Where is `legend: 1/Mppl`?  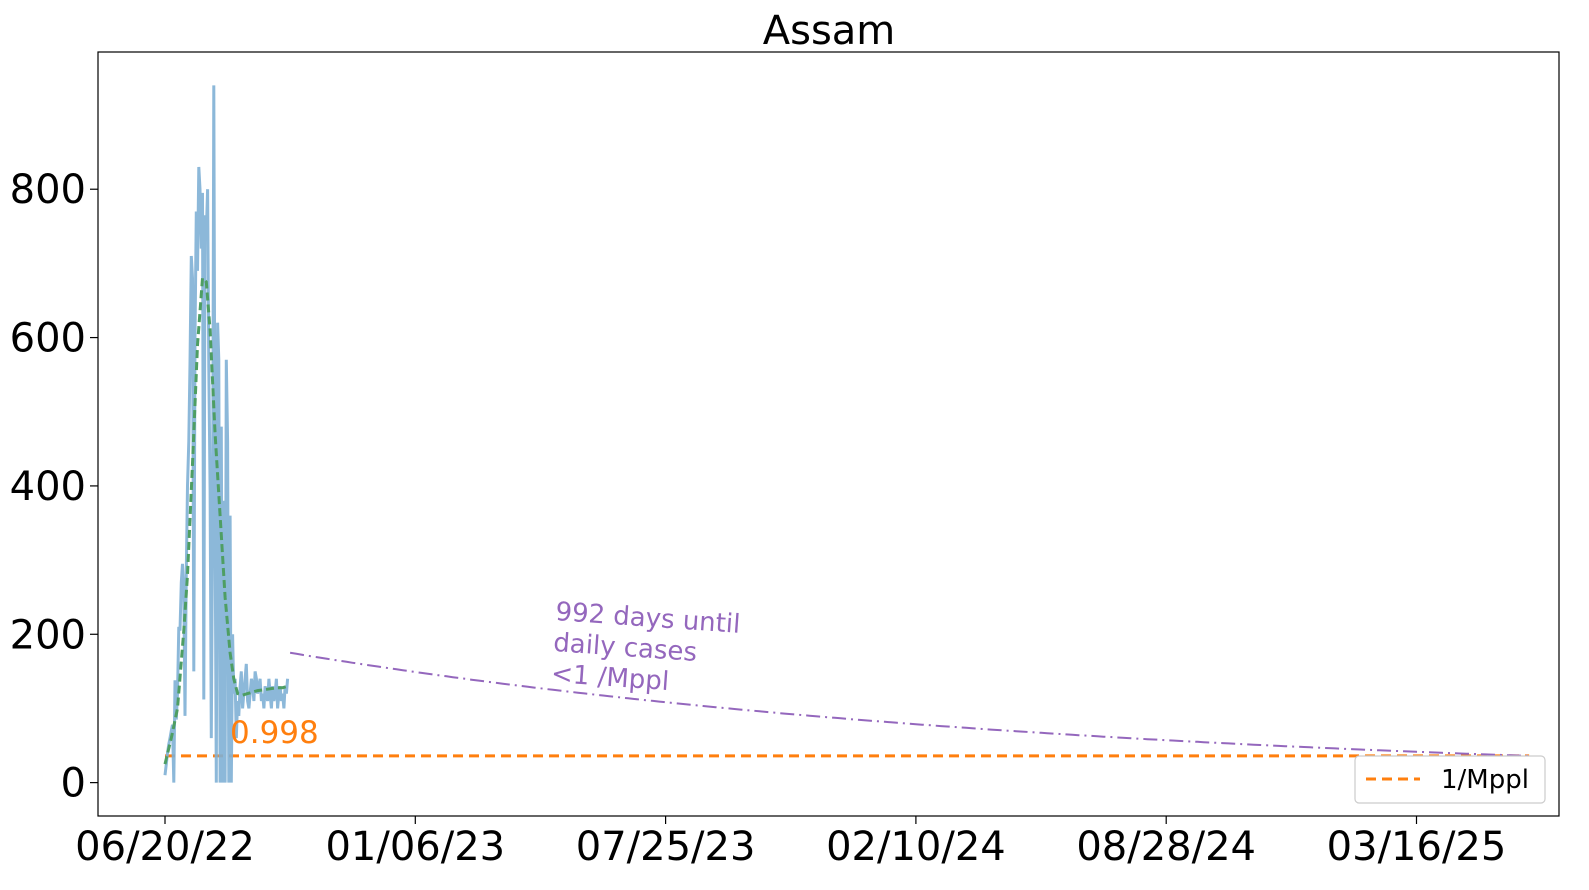 legend: 1/Mppl is located at coordinates (1450, 779).